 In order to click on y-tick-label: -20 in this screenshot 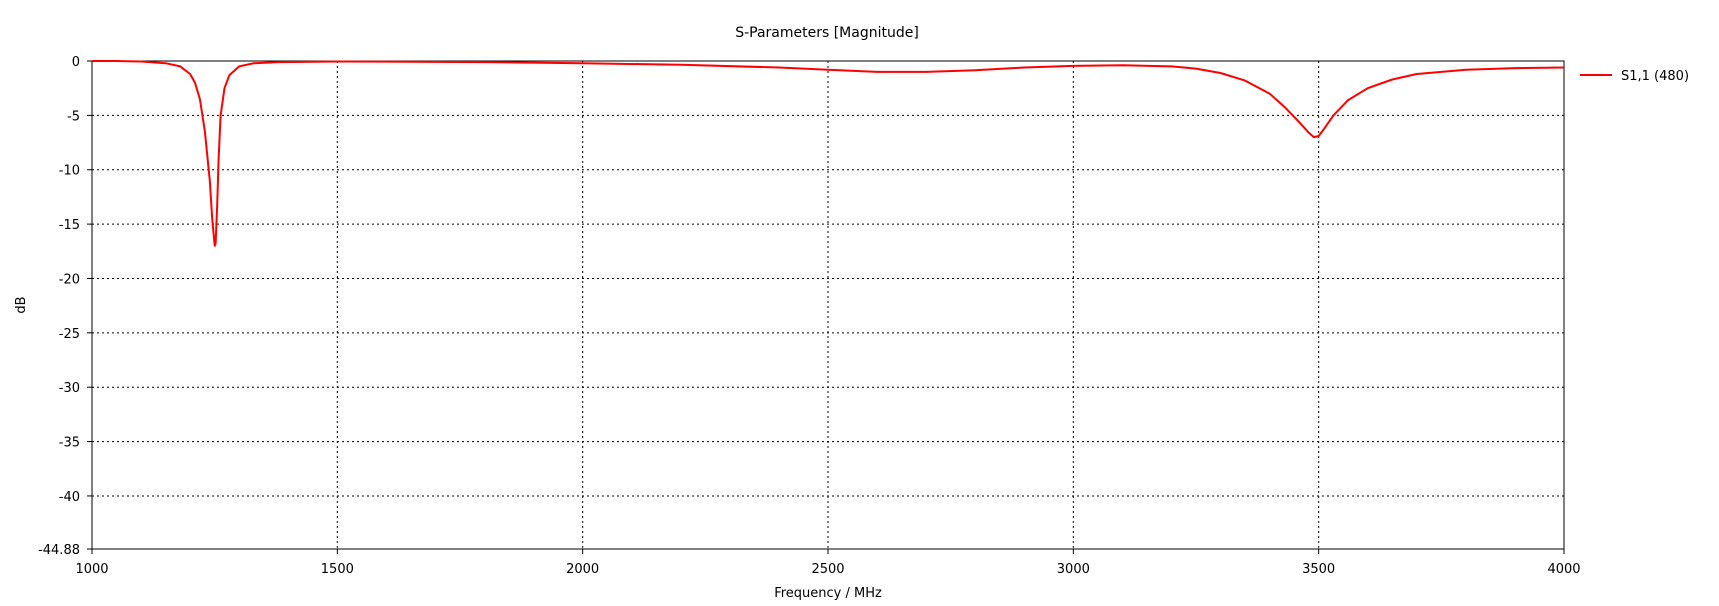, I will do `click(69, 279)`.